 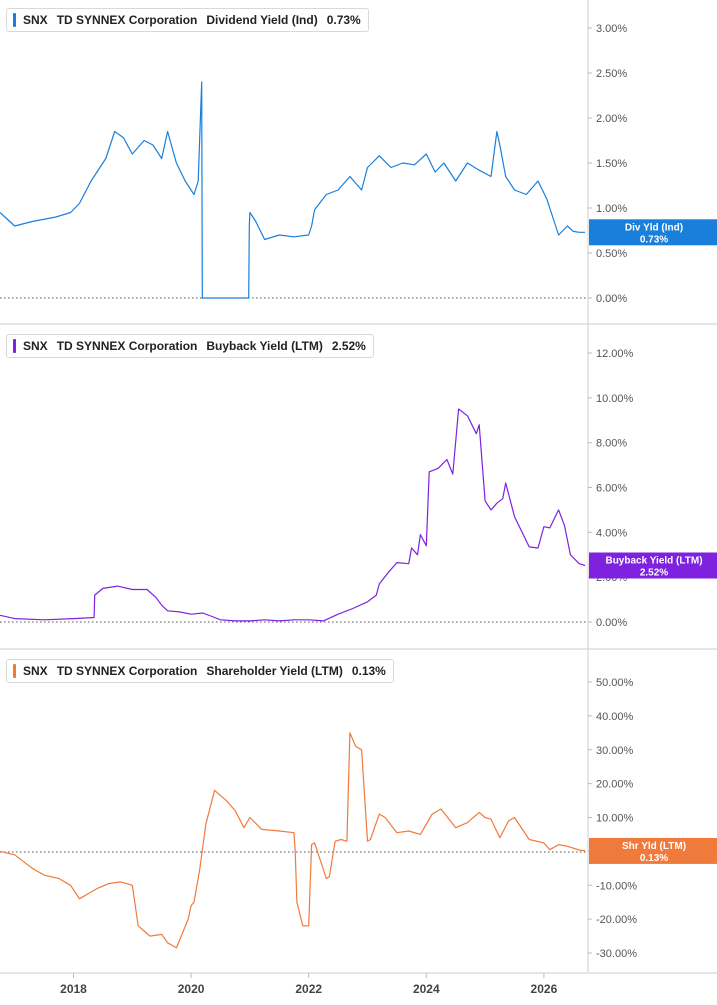 What do you see at coordinates (73, 989) in the screenshot?
I see `x-tick-label: 2018` at bounding box center [73, 989].